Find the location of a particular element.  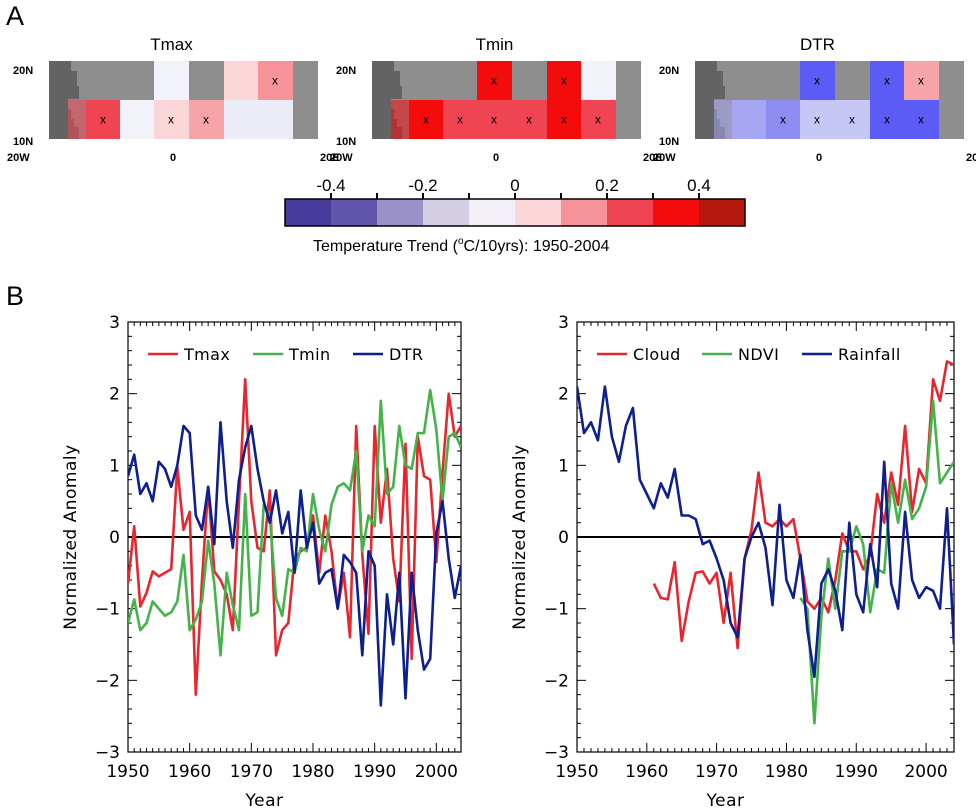

series-line-ndvi is located at coordinates (876, 562).